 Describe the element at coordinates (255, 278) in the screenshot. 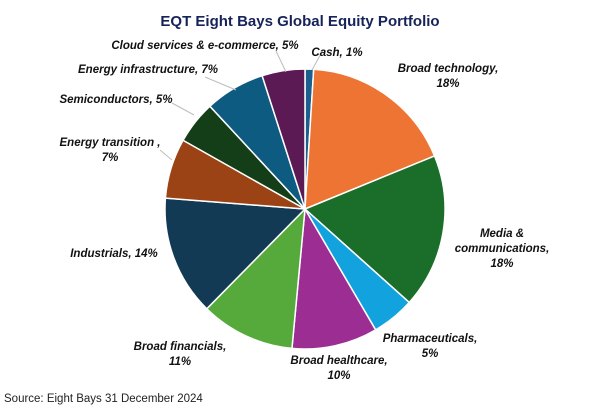

I see `pie-slice-broad-financials` at that location.